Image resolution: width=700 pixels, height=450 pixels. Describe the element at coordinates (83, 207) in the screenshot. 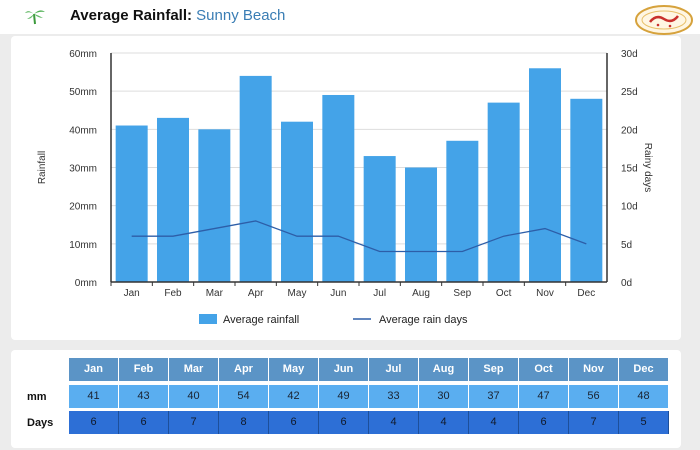

I see `y-tick-label: 20mm` at that location.